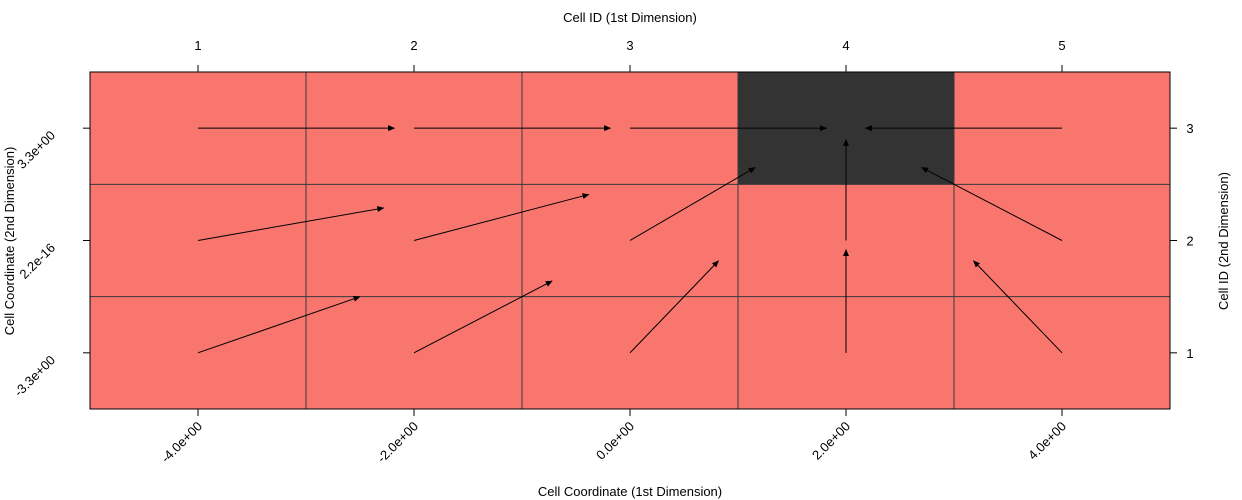  What do you see at coordinates (1061, 45) in the screenshot?
I see `x2-tick-label: 5` at bounding box center [1061, 45].